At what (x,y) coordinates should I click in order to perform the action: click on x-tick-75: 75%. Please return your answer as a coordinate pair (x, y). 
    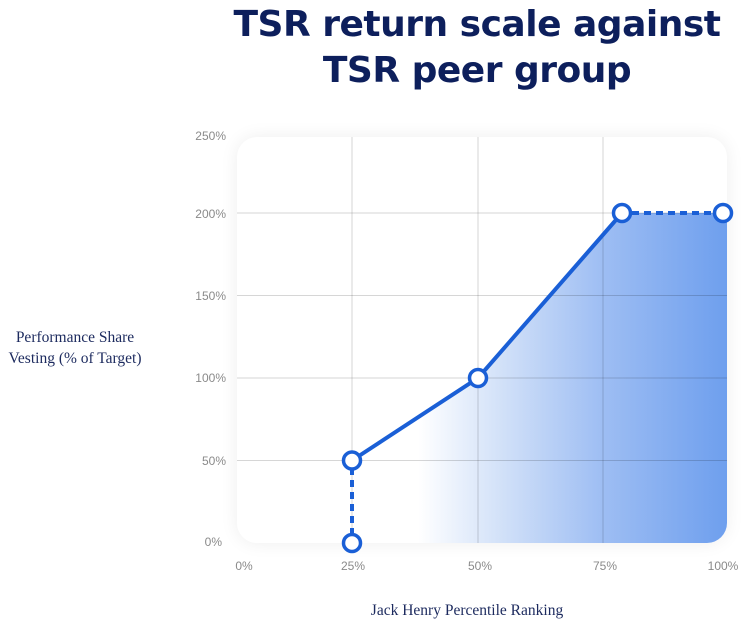
    Looking at the image, I should click on (605, 566).